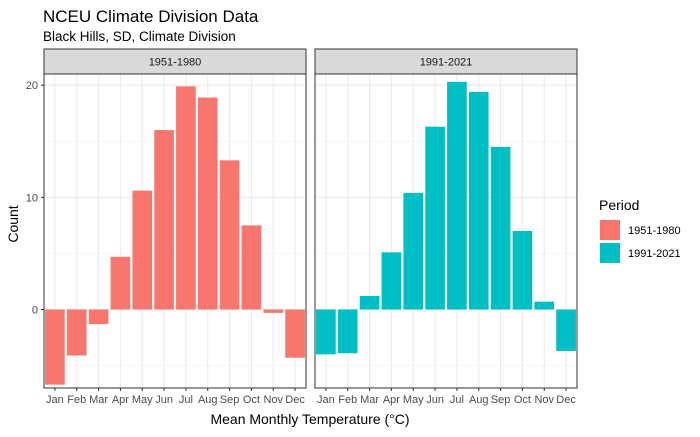 The image size is (700, 437). What do you see at coordinates (654, 231) in the screenshot?
I see `legend-label: 1951-1980` at bounding box center [654, 231].